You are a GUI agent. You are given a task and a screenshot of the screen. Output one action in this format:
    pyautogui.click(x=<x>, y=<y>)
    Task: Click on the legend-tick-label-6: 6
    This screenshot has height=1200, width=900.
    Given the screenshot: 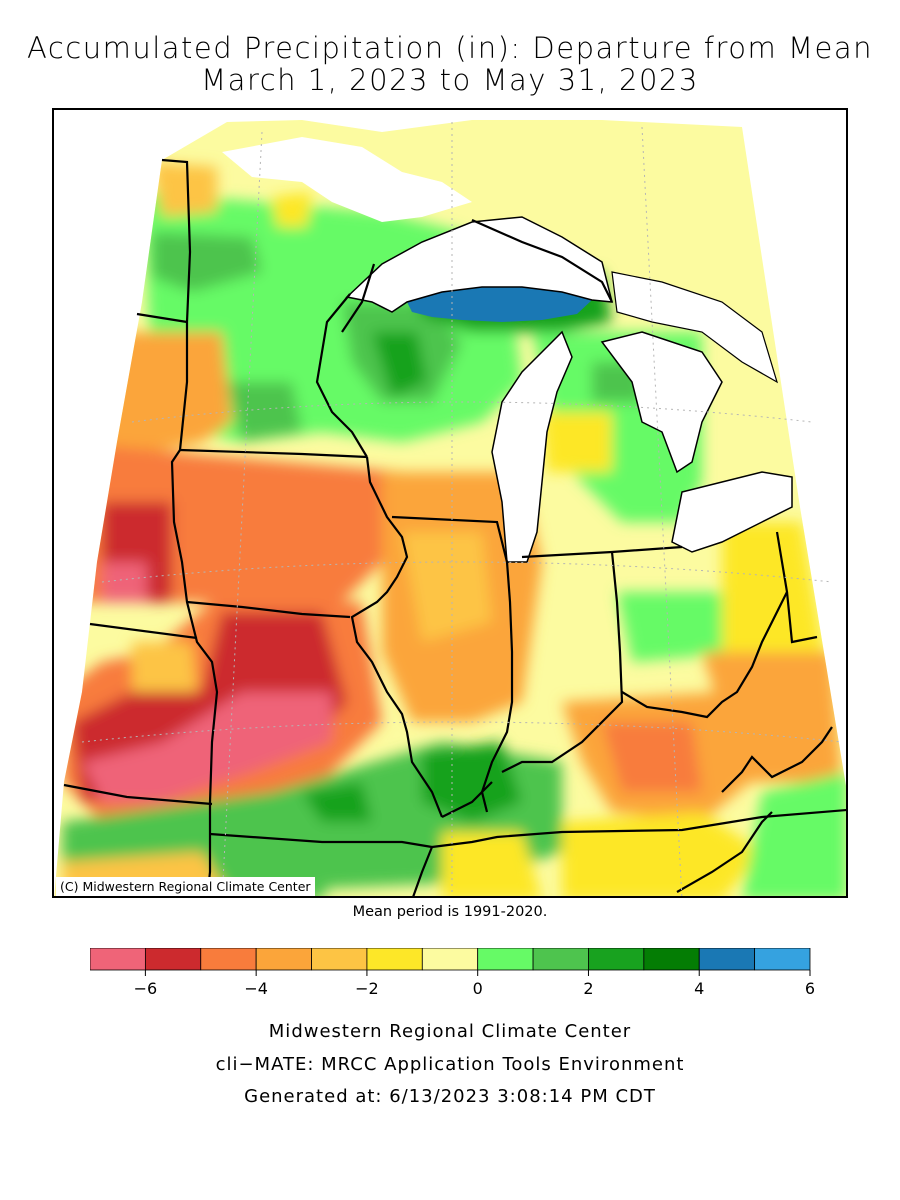 What is the action you would take?
    pyautogui.click(x=810, y=988)
    